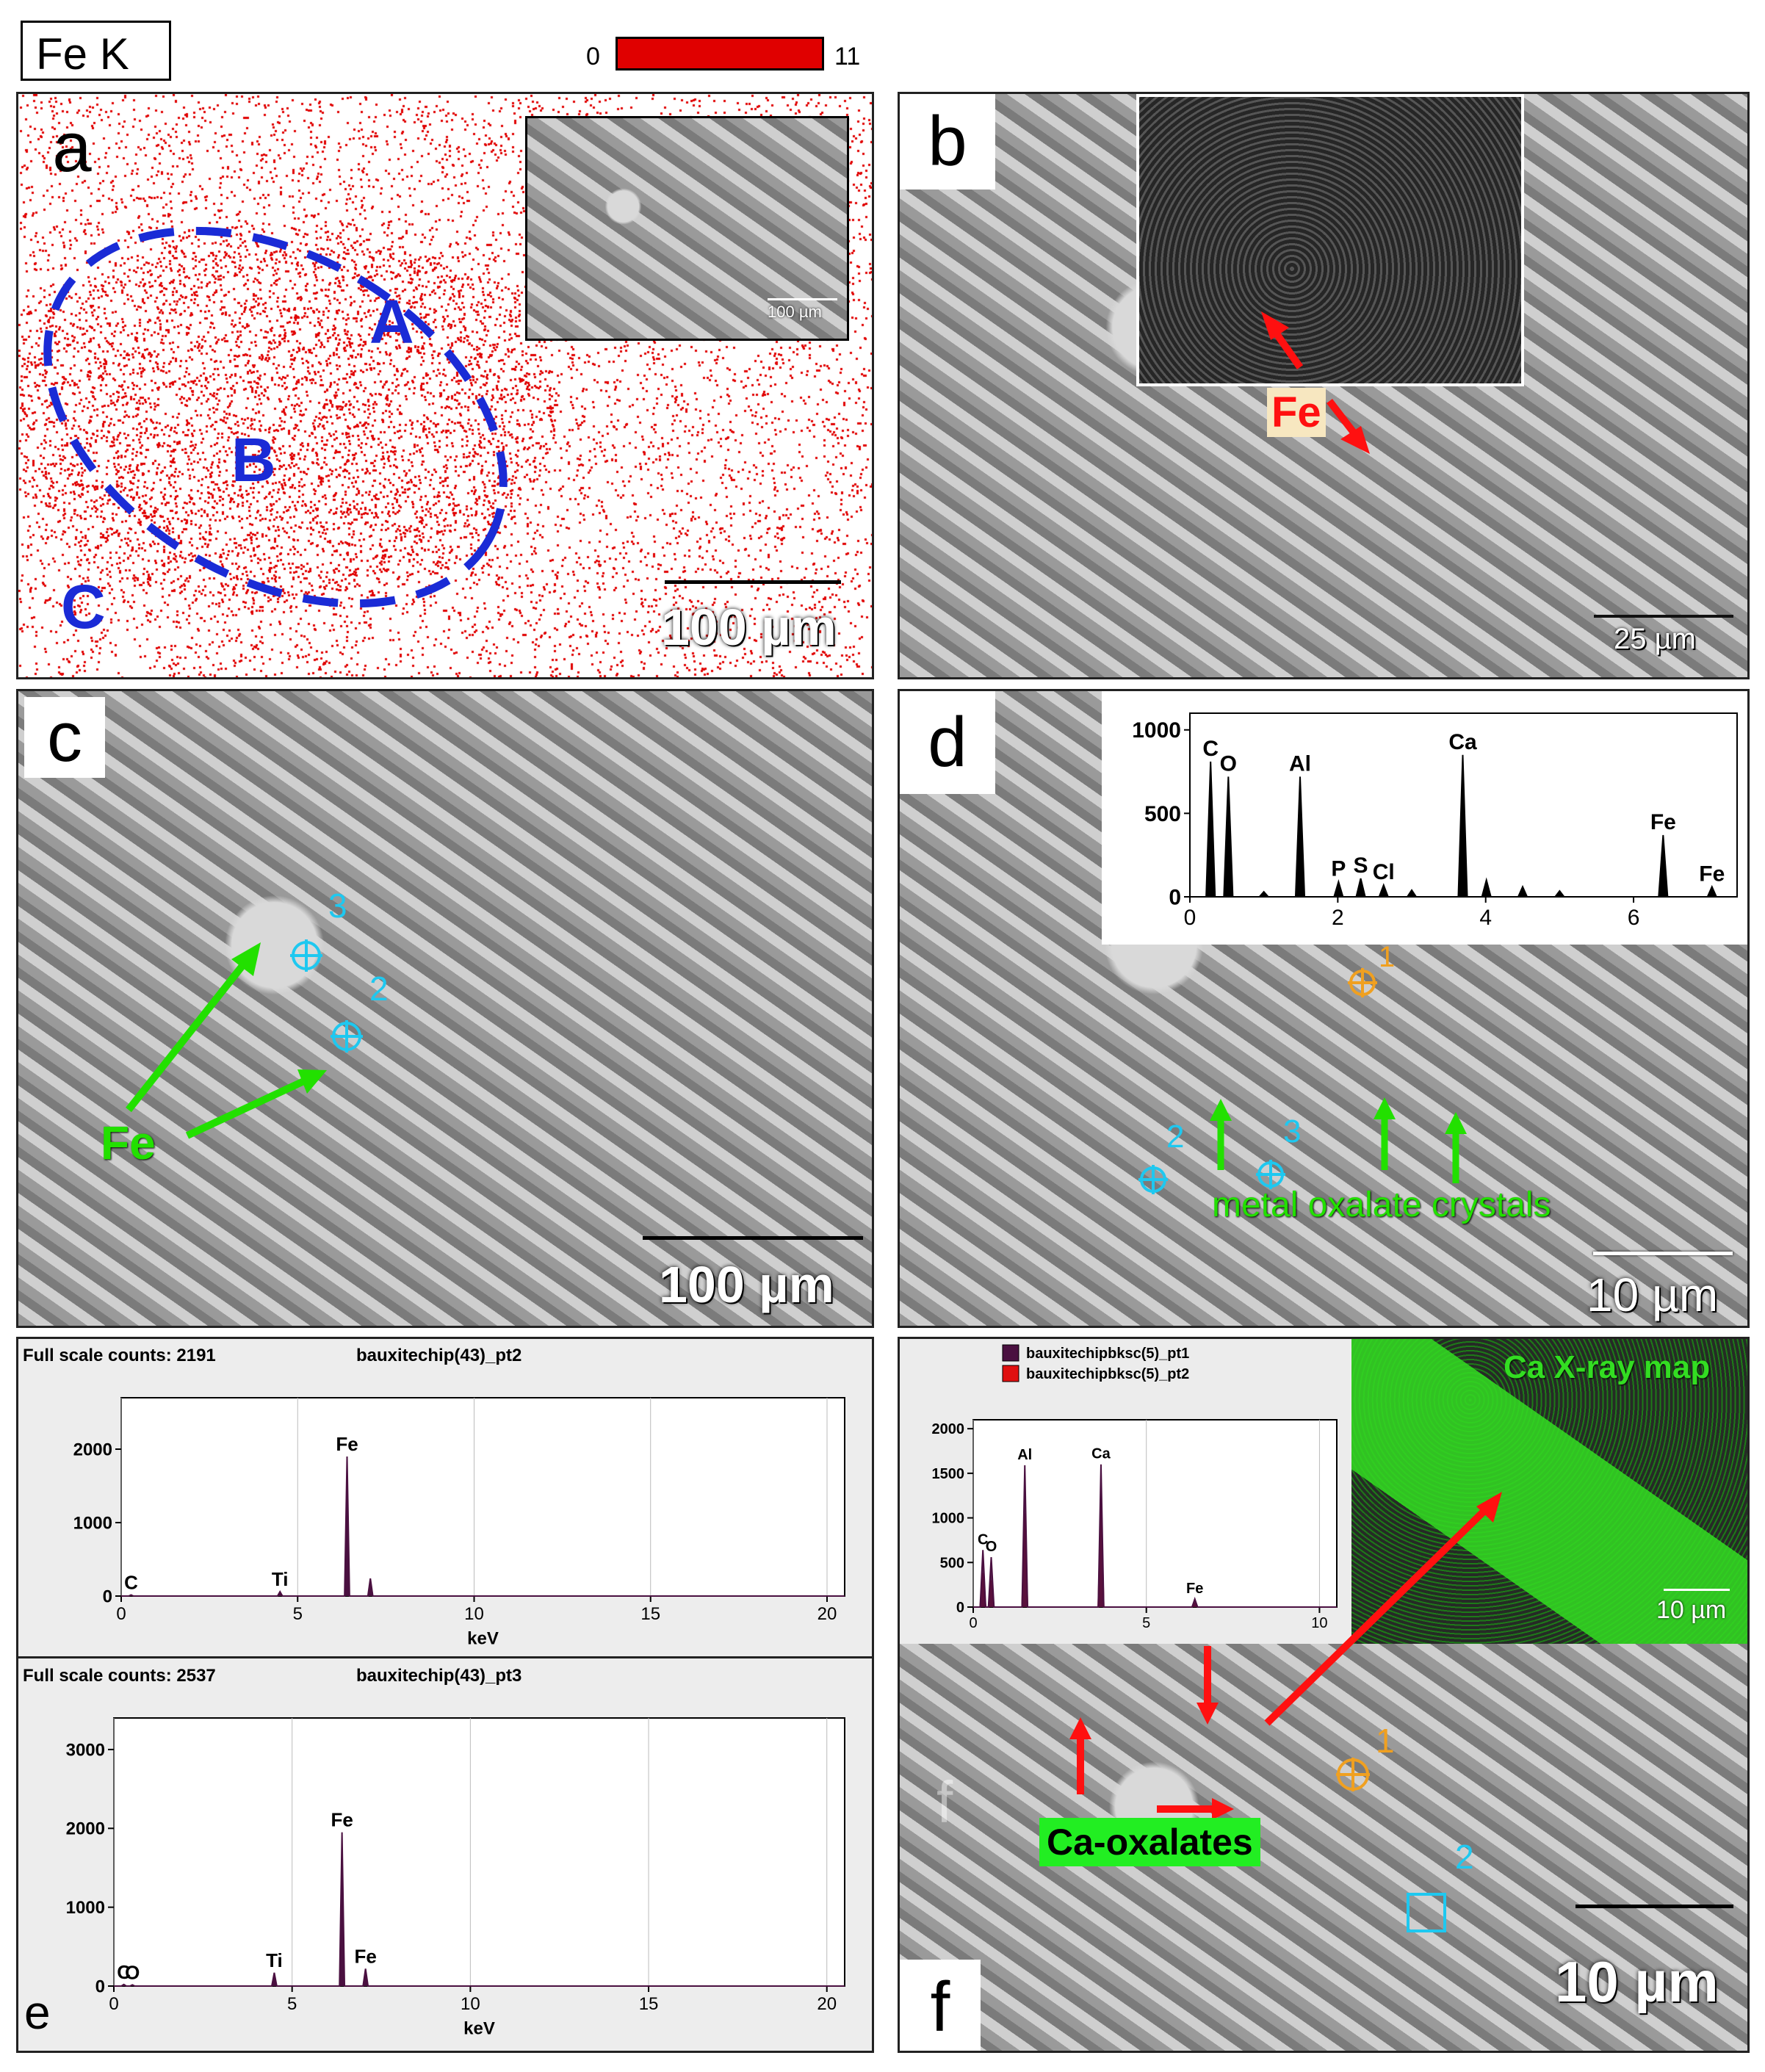 This screenshot has height=2072, width=1765. What do you see at coordinates (1275, 325) in the screenshot?
I see `fe-arrow-up-head` at bounding box center [1275, 325].